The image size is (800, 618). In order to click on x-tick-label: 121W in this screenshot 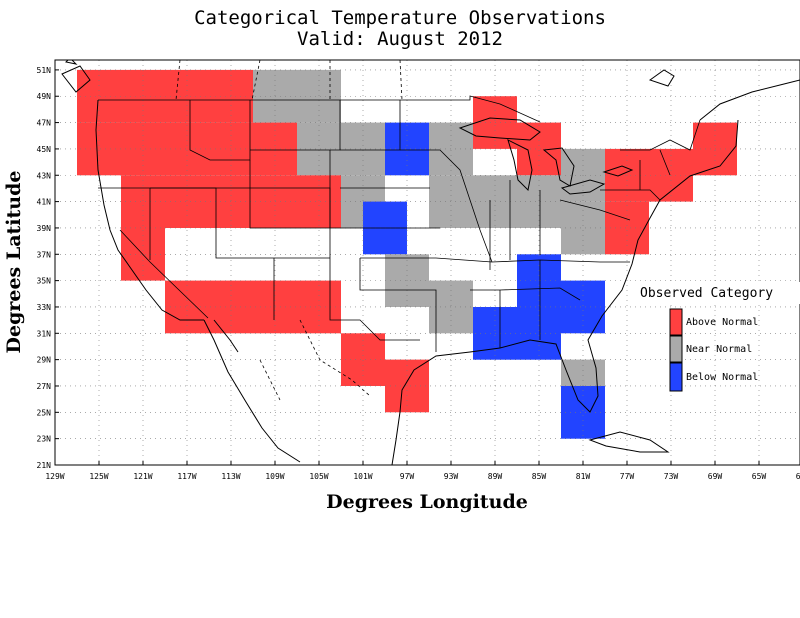, I will do `click(142, 476)`.